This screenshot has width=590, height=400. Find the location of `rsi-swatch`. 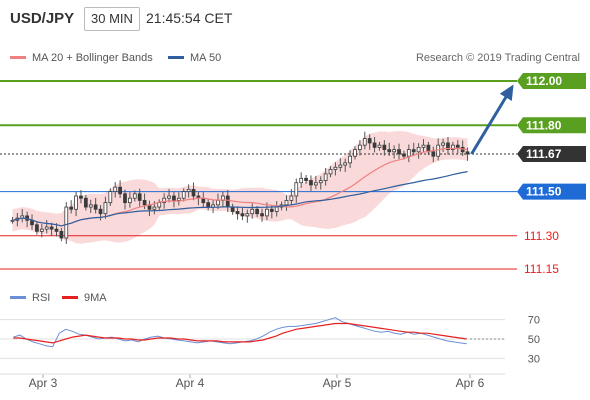

rsi-swatch is located at coordinates (18, 297).